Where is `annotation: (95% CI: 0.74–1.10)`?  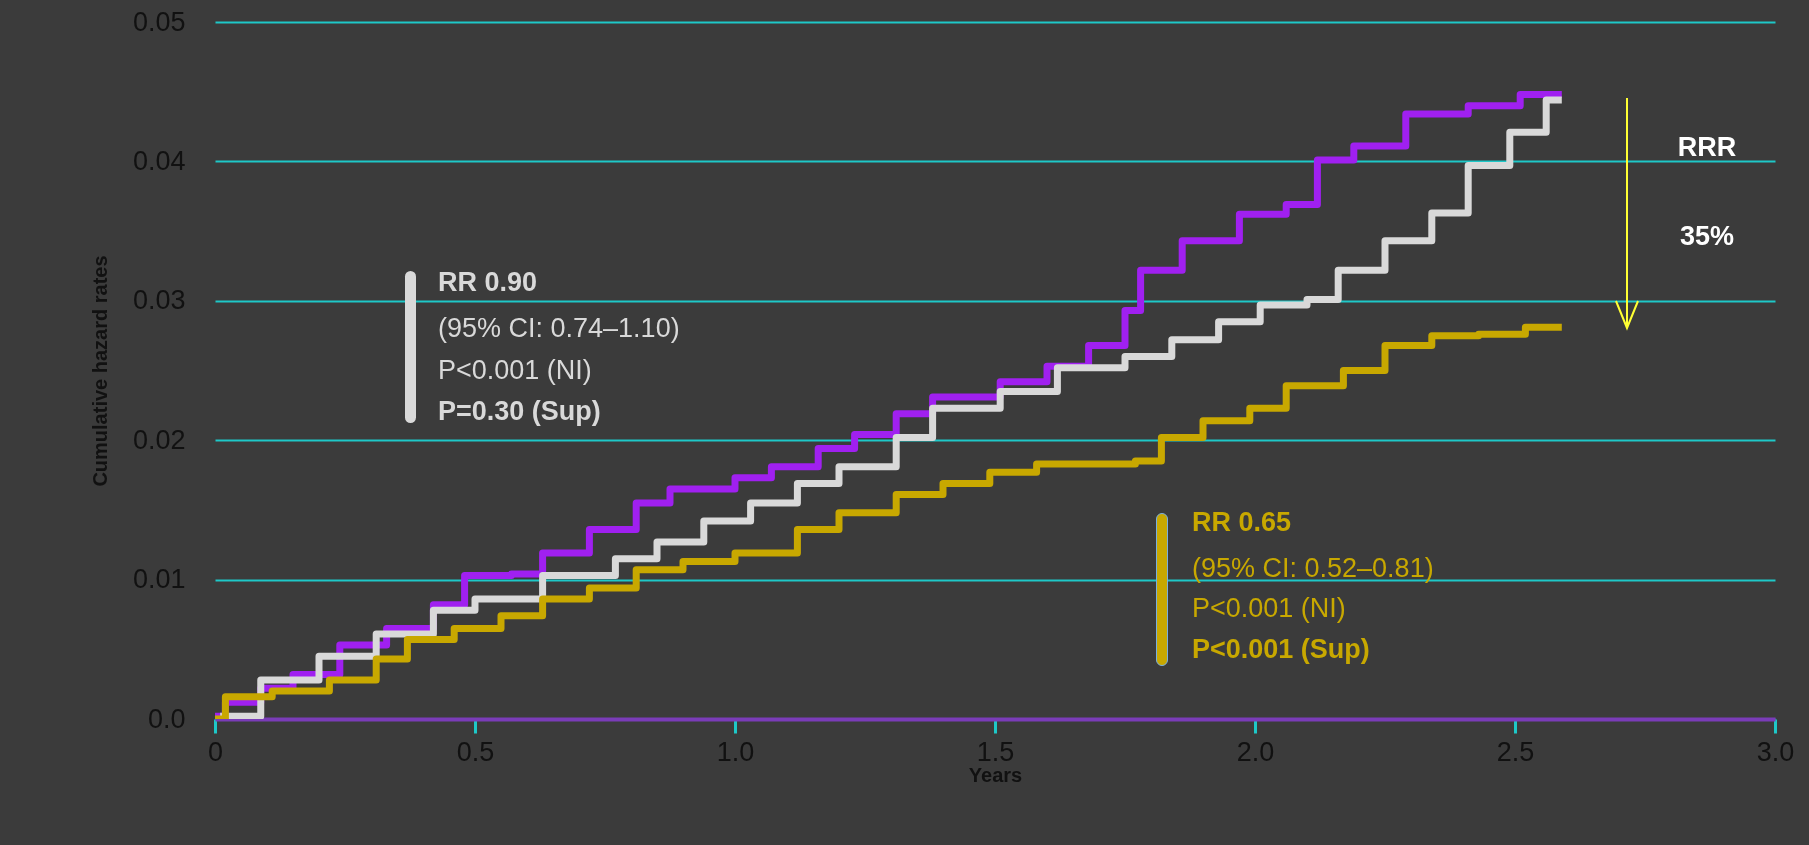 annotation: (95% CI: 0.74–1.10) is located at coordinates (559, 328).